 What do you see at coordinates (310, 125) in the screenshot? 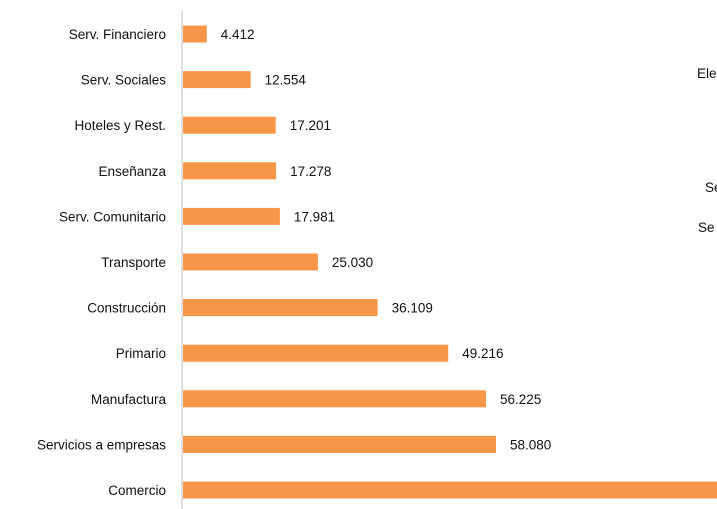
I see `value-label-hoteles-y-rest: 17.201` at bounding box center [310, 125].